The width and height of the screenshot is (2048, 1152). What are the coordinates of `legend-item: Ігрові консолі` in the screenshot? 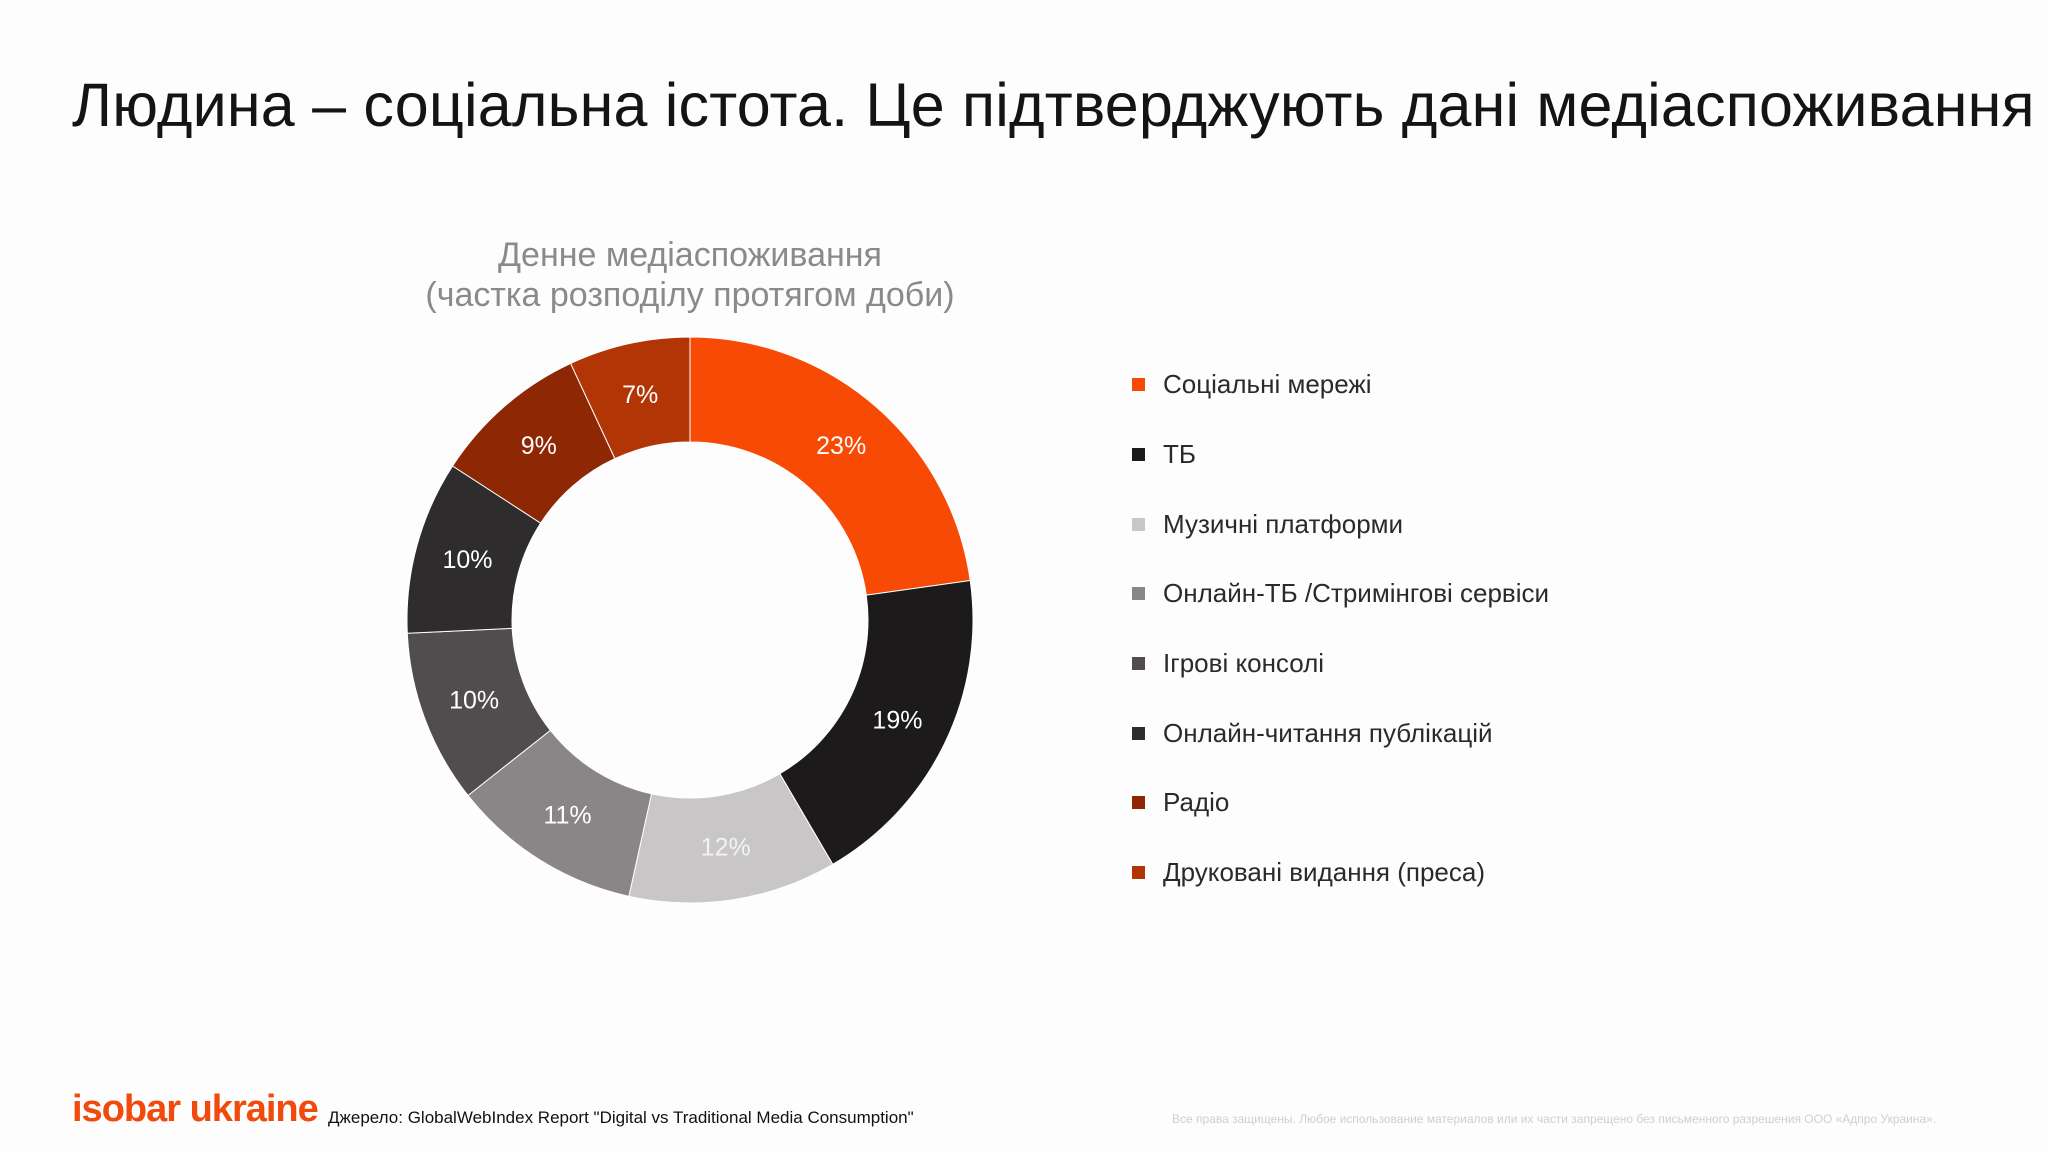 It's located at (1340, 664).